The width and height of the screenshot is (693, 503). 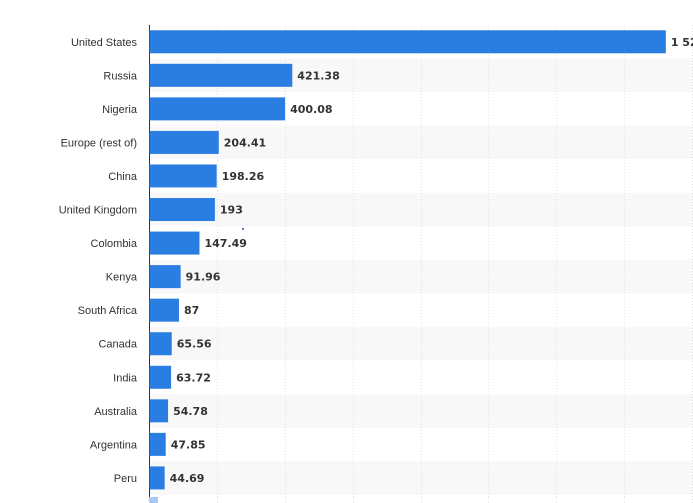 I want to click on category-label: Nigeria, so click(x=120, y=110).